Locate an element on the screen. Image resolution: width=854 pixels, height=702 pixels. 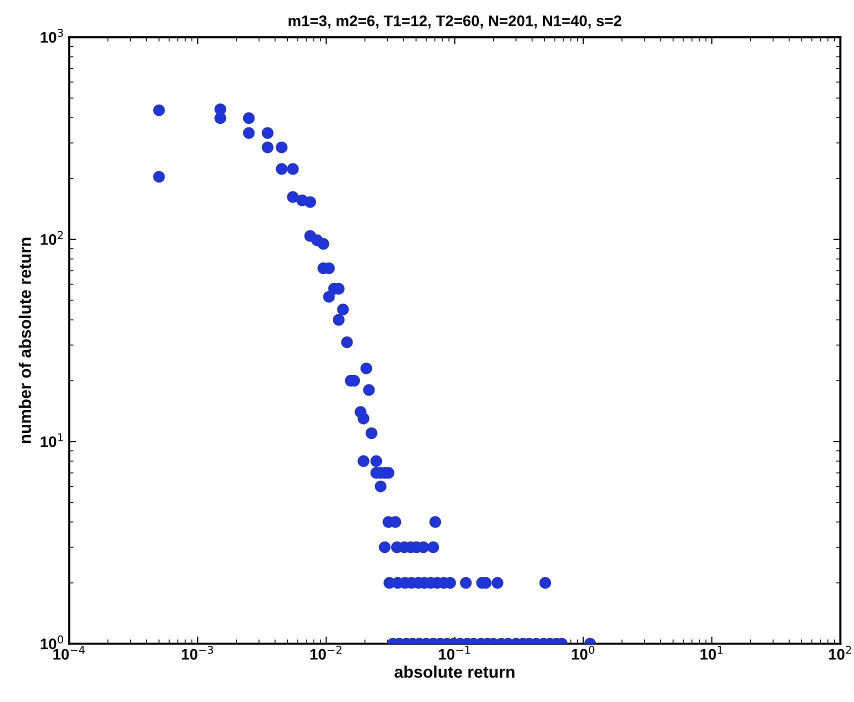
x-tick-label: 10$^{2}$ is located at coordinates (840, 653).